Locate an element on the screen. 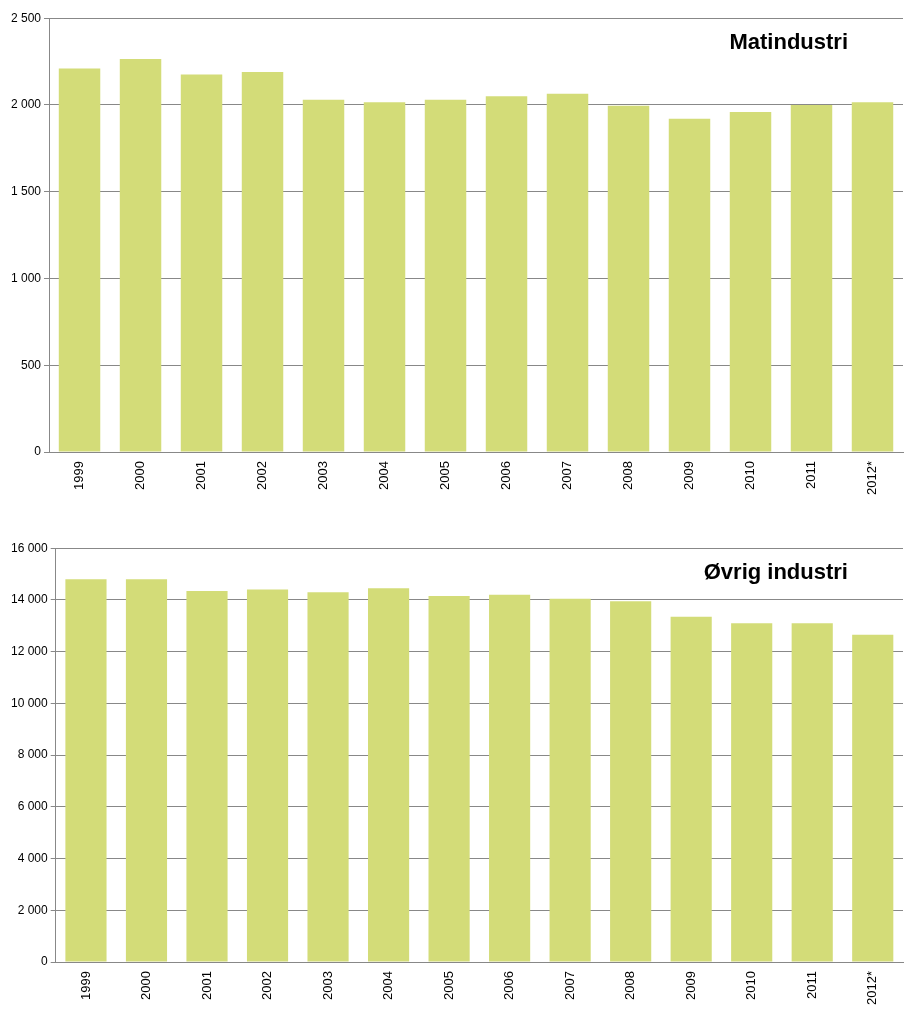 Image resolution: width=913 pixels, height=1017 pixels. y-tick-label: 1 000 is located at coordinates (26, 277).